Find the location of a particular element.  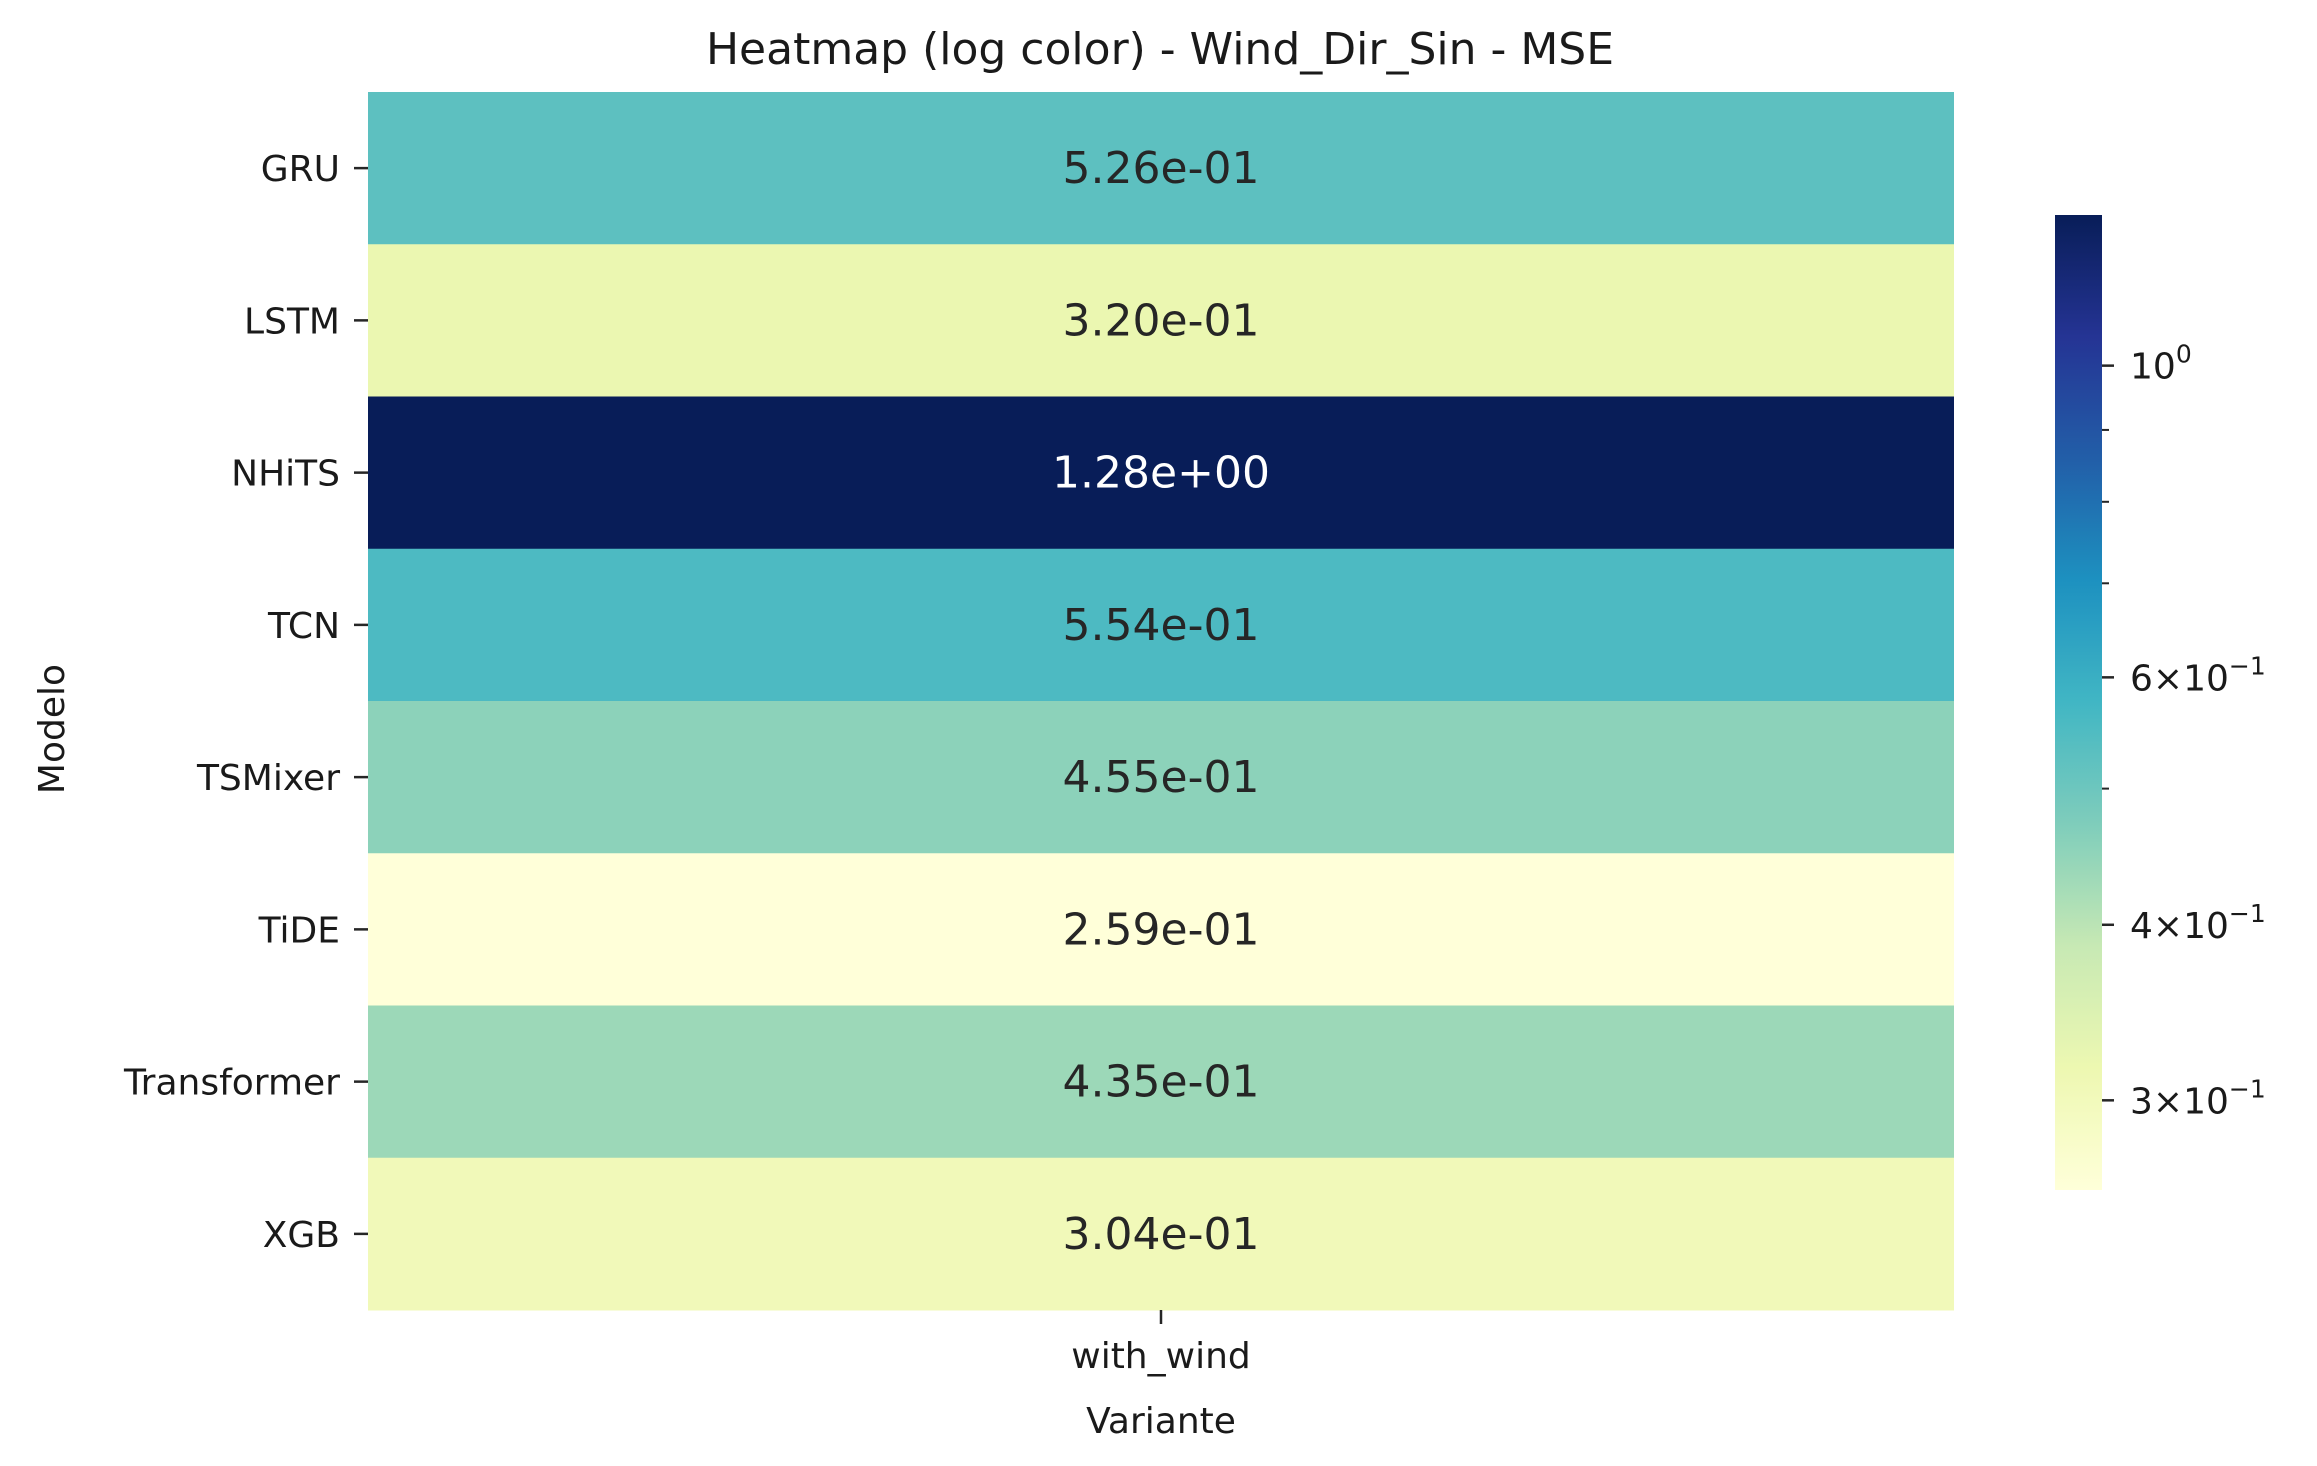

colorbar-tick-label: 3×10⁻¹ is located at coordinates (2198, 1098).